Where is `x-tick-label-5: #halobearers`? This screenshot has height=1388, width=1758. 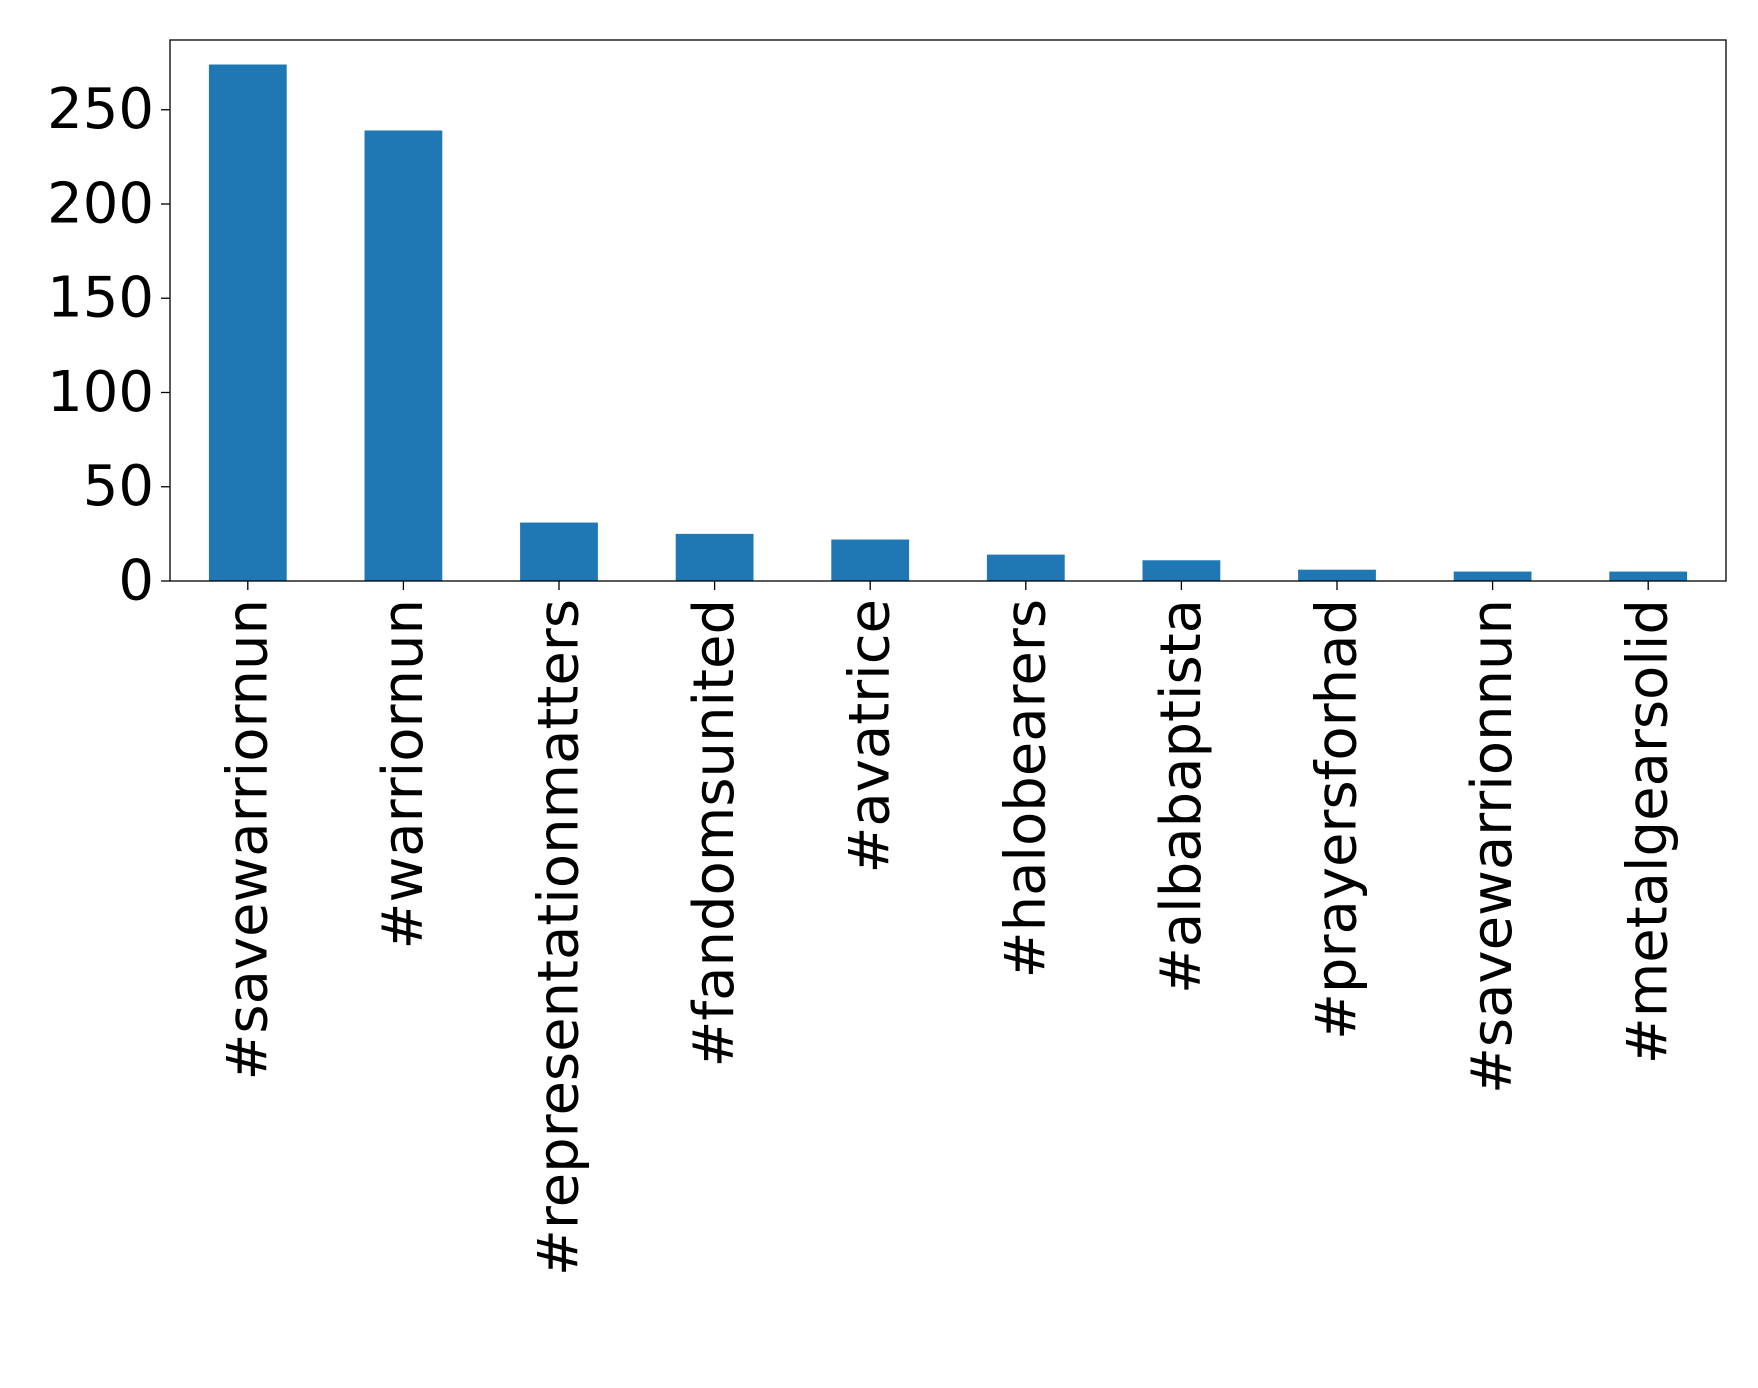 x-tick-label-5: #halobearers is located at coordinates (1025, 788).